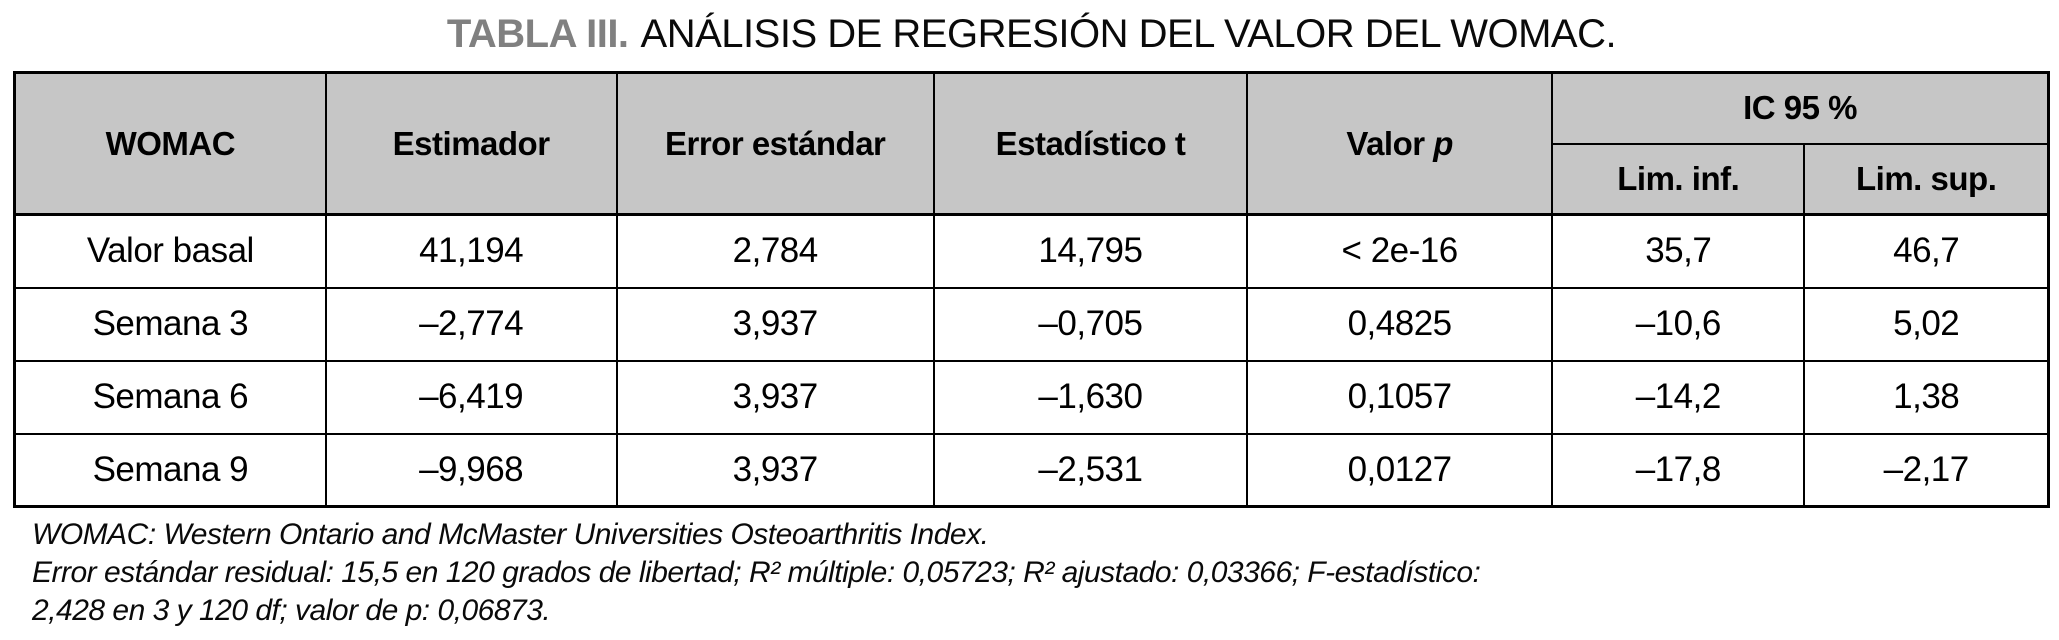 Image resolution: width=2059 pixels, height=640 pixels. I want to click on column-header-womac: WOMAC, so click(170, 143).